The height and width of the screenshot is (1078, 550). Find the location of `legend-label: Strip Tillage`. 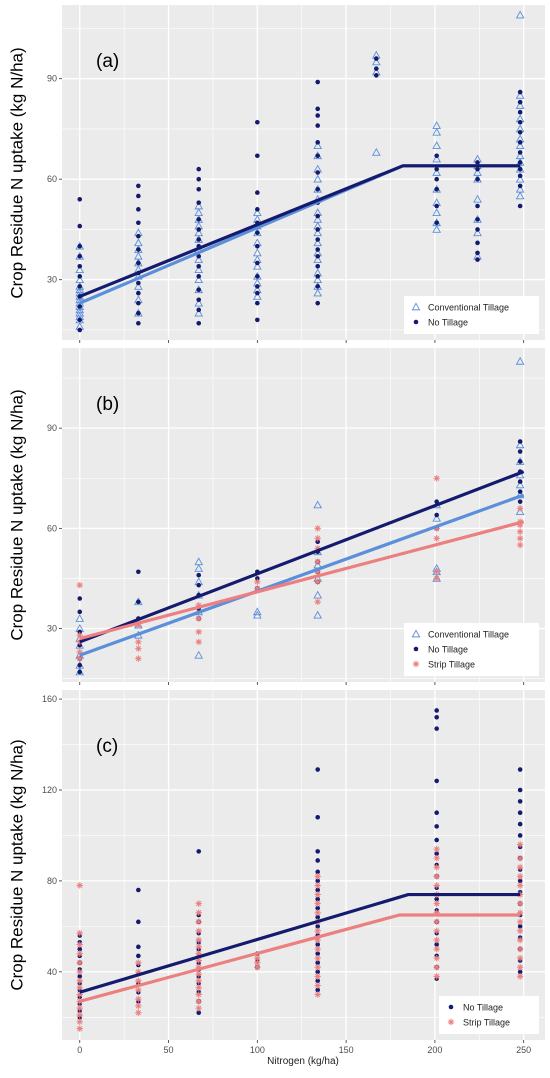

legend-label: Strip Tillage is located at coordinates (451, 665).